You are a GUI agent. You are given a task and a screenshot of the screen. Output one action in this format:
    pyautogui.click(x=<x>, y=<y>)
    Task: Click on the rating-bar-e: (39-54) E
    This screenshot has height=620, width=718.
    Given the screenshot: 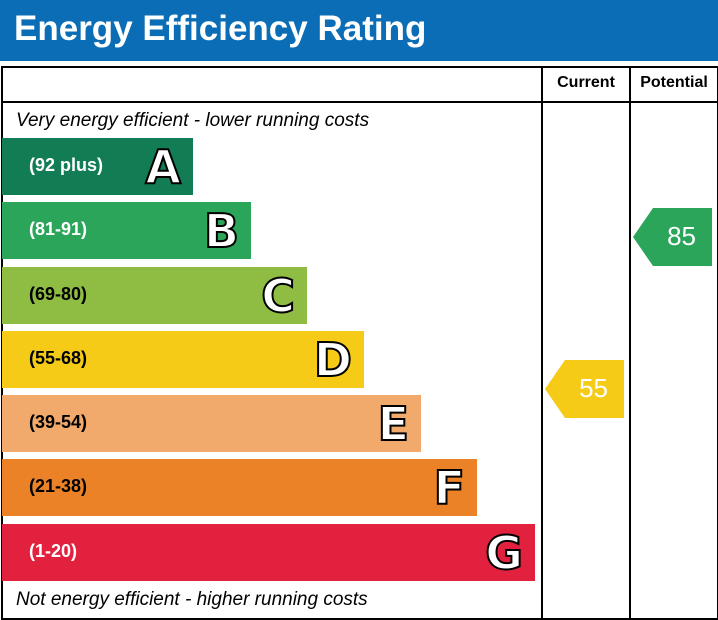 What is the action you would take?
    pyautogui.click(x=211, y=423)
    